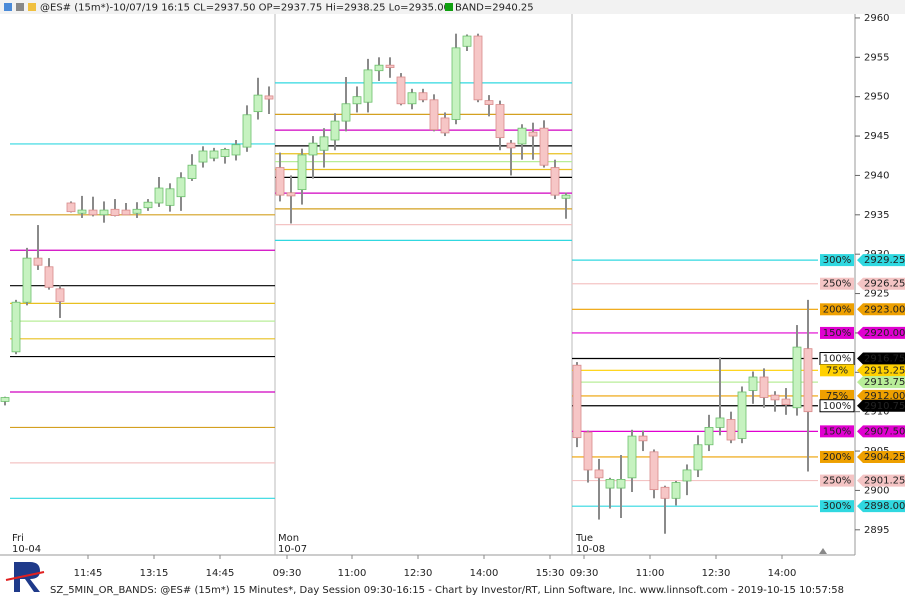  What do you see at coordinates (449, 7) in the screenshot?
I see `legend-swatch` at bounding box center [449, 7].